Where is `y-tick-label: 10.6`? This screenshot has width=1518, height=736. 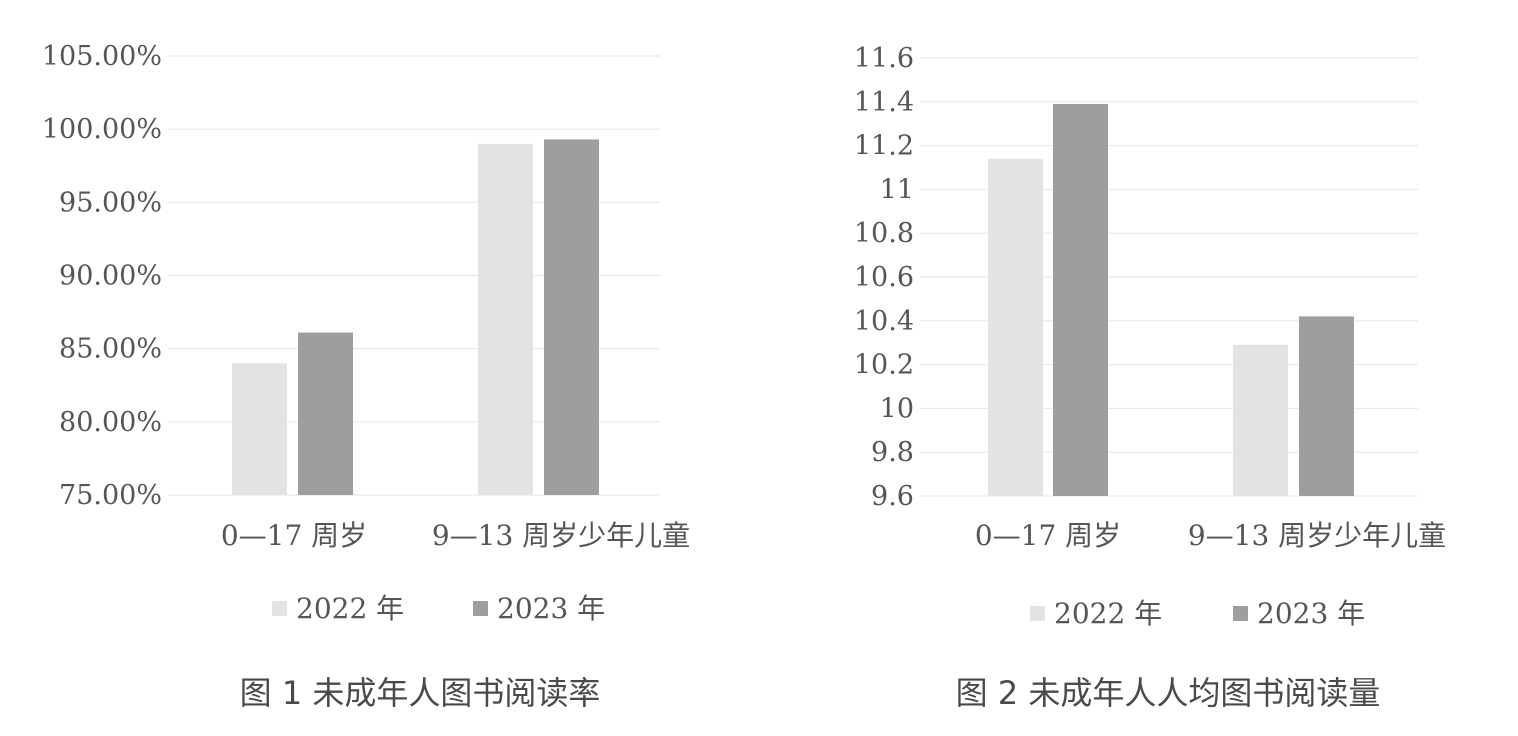
y-tick-label: 10.6 is located at coordinates (884, 277).